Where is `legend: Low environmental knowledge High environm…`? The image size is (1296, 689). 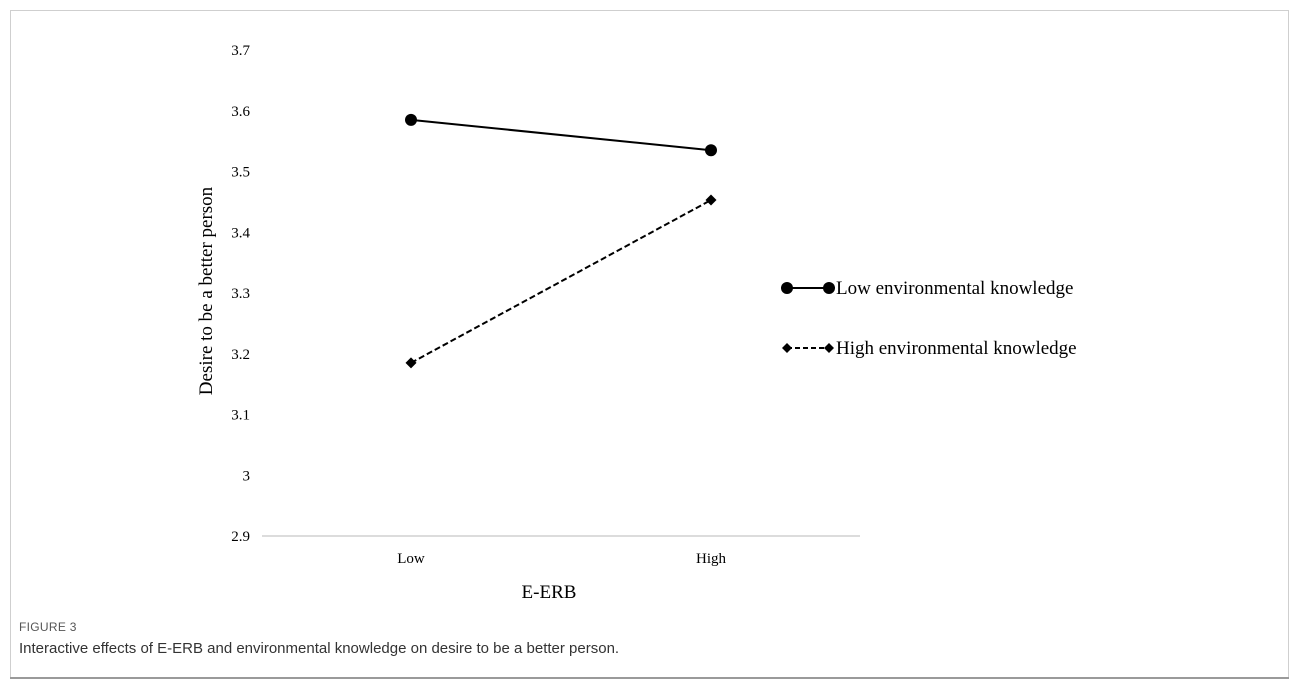
legend: Low environmental knowledge High environm… is located at coordinates (929, 318).